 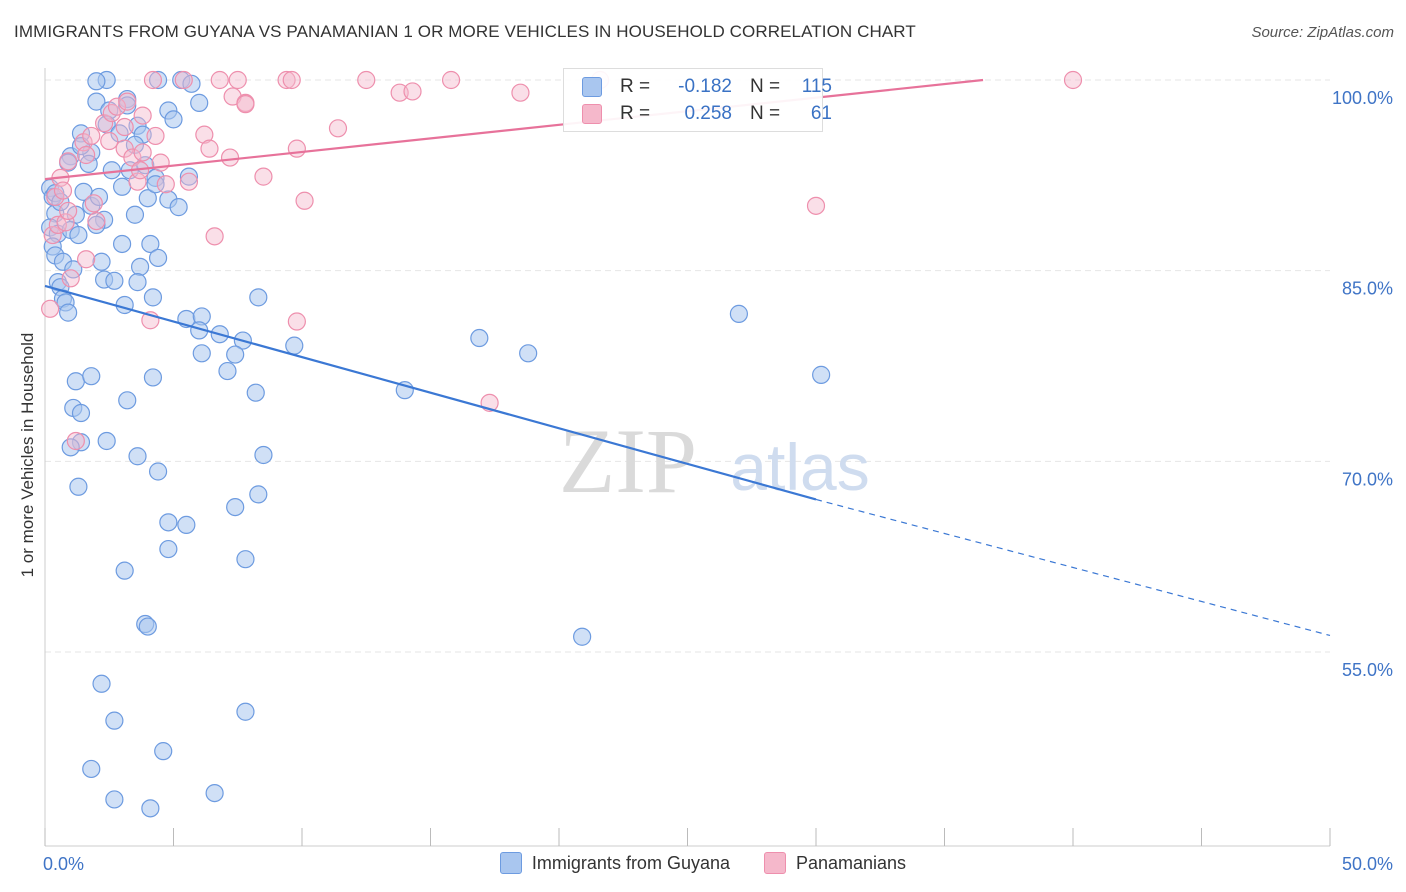 I want to click on correlation-legend: R = -0.182 N = 115 R = 0.258 N = 61, so click(x=697, y=100).